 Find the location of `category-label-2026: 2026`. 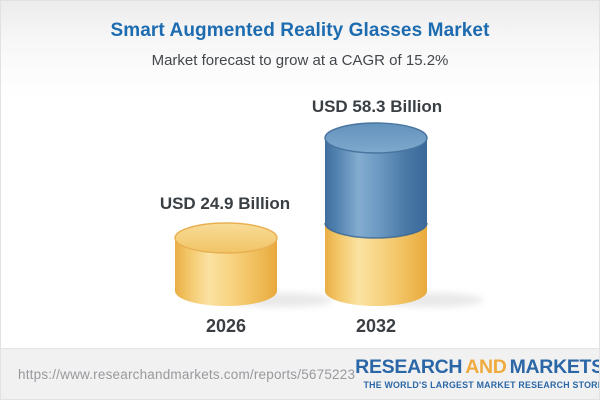

category-label-2026: 2026 is located at coordinates (226, 326).